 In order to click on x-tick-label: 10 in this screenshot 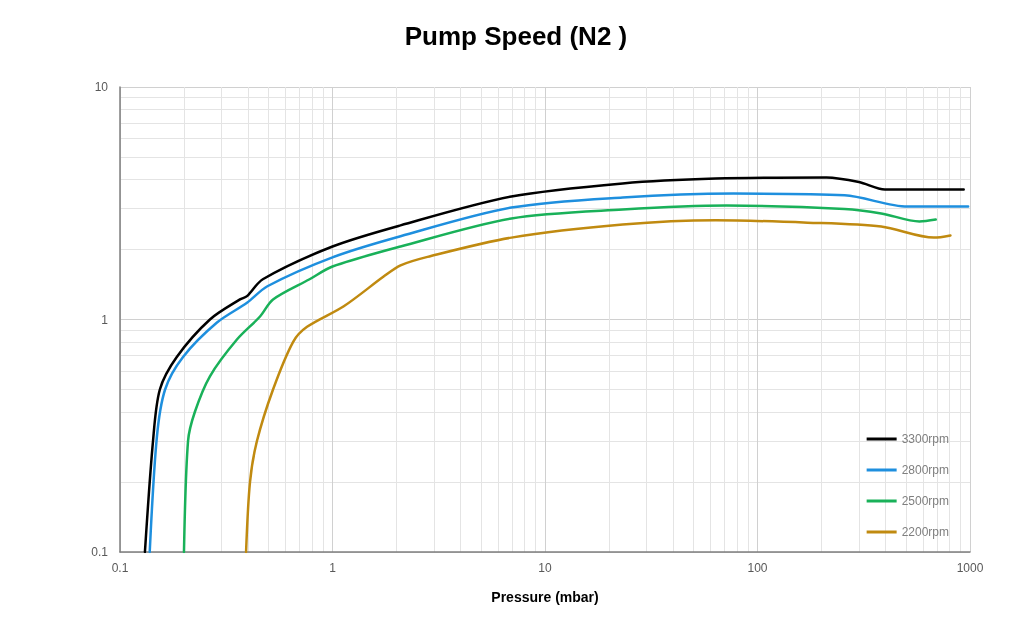, I will do `click(545, 568)`.